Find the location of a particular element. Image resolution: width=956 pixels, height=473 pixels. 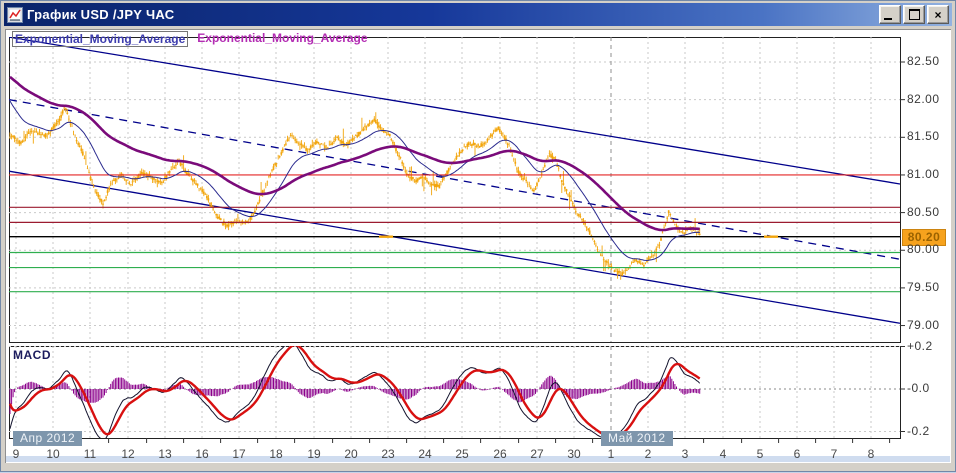

maximize-icon is located at coordinates (914, 14).